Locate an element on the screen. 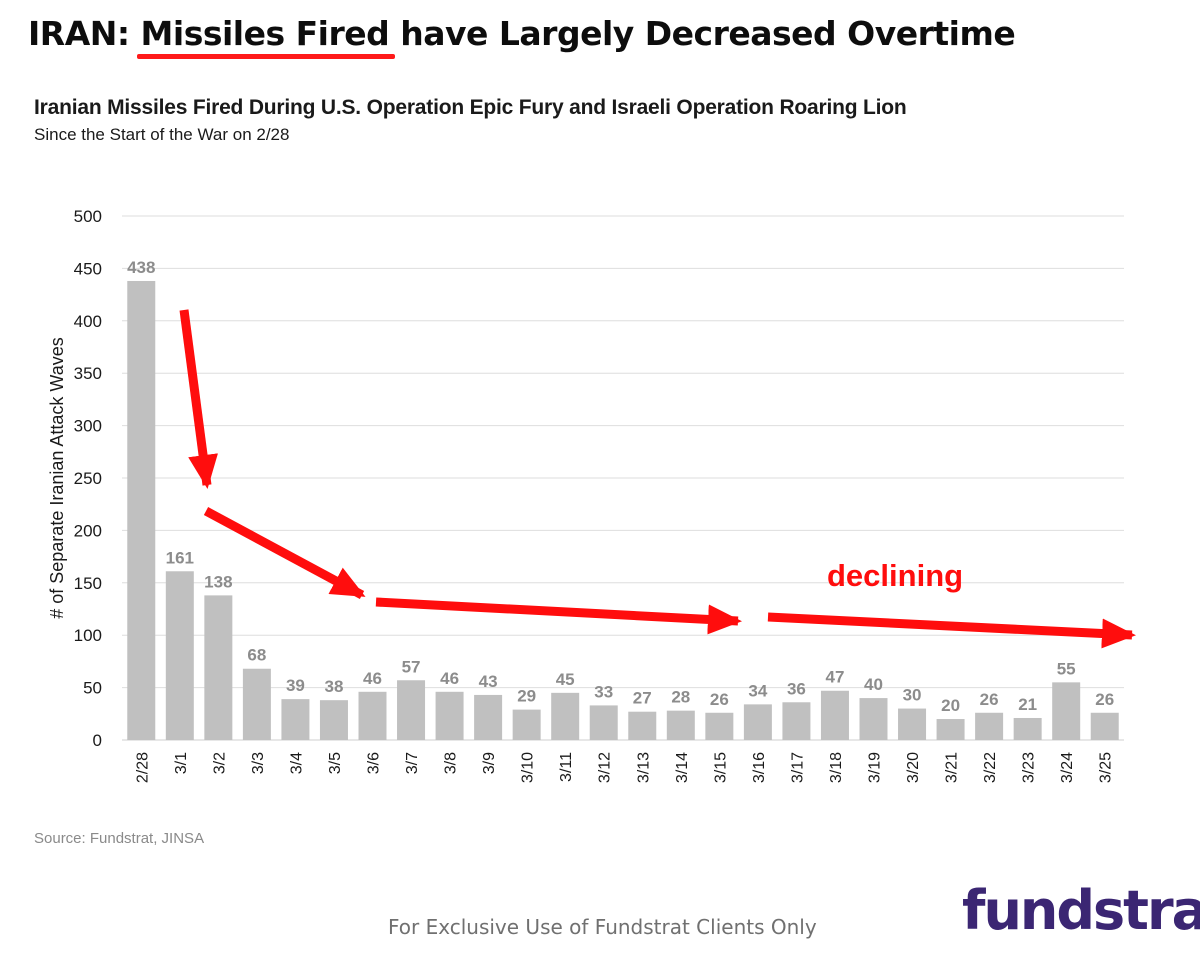  x-tick-label: 3/14 is located at coordinates (682, 767).